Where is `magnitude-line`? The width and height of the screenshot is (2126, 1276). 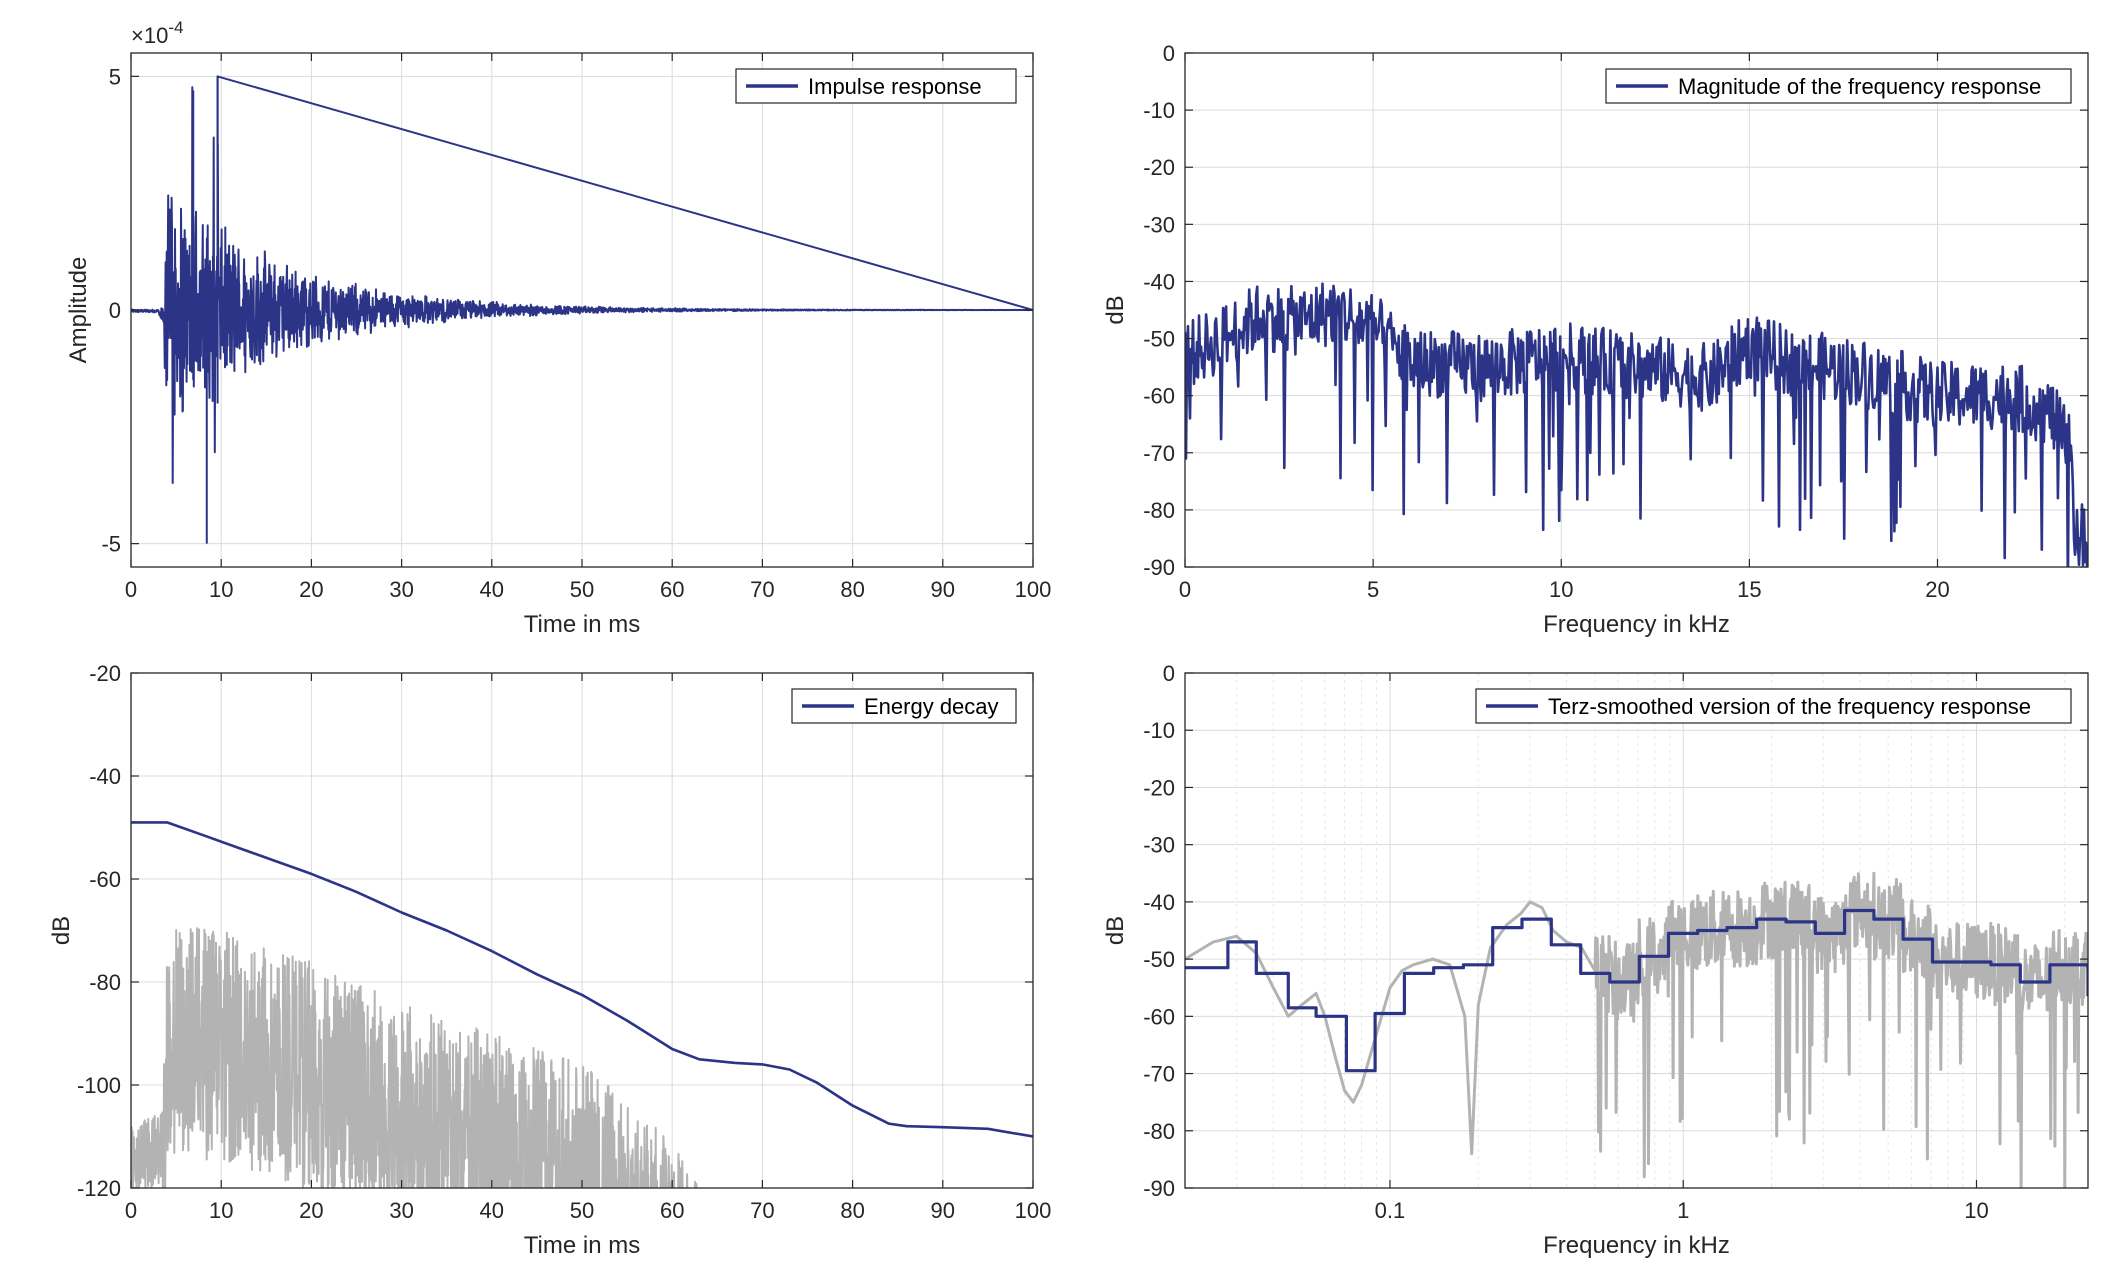 magnitude-line is located at coordinates (1636, 424).